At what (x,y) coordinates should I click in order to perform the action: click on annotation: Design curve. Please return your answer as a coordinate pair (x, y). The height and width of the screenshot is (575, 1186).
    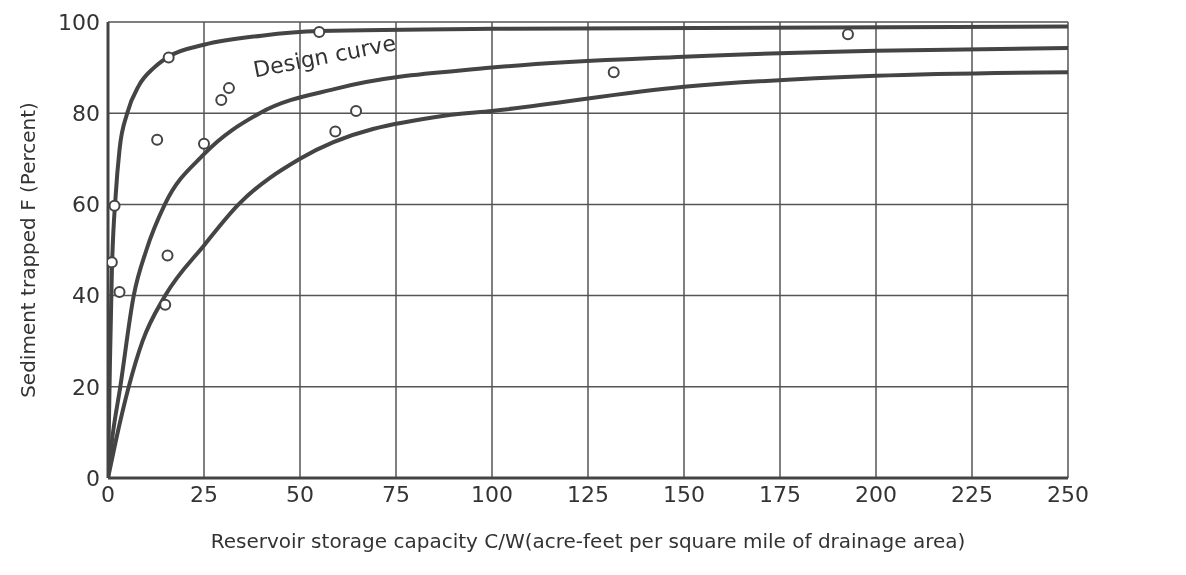
    Looking at the image, I should click on (324, 56).